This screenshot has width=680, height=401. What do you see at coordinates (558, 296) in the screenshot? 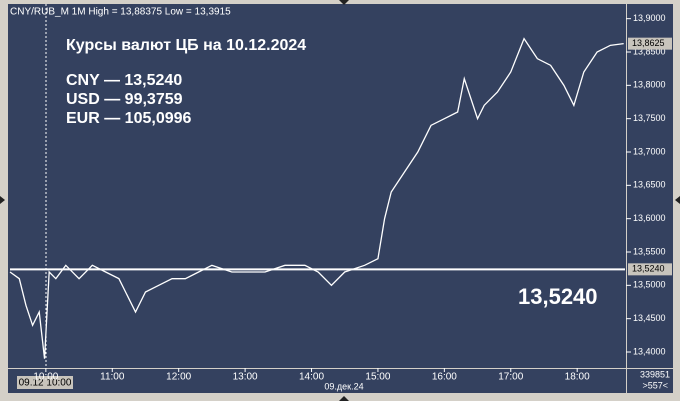
I see `reference-big-label: 13,5240` at bounding box center [558, 296].